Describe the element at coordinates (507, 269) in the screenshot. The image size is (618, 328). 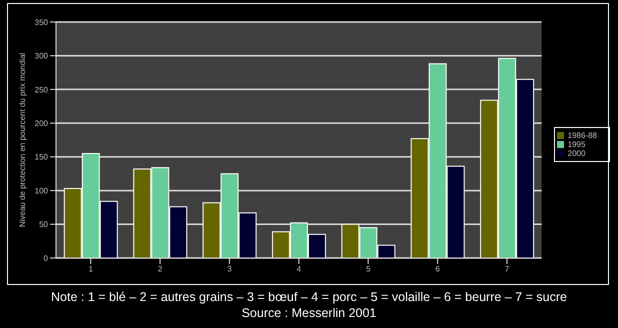
I see `x-tick-label: 7` at that location.